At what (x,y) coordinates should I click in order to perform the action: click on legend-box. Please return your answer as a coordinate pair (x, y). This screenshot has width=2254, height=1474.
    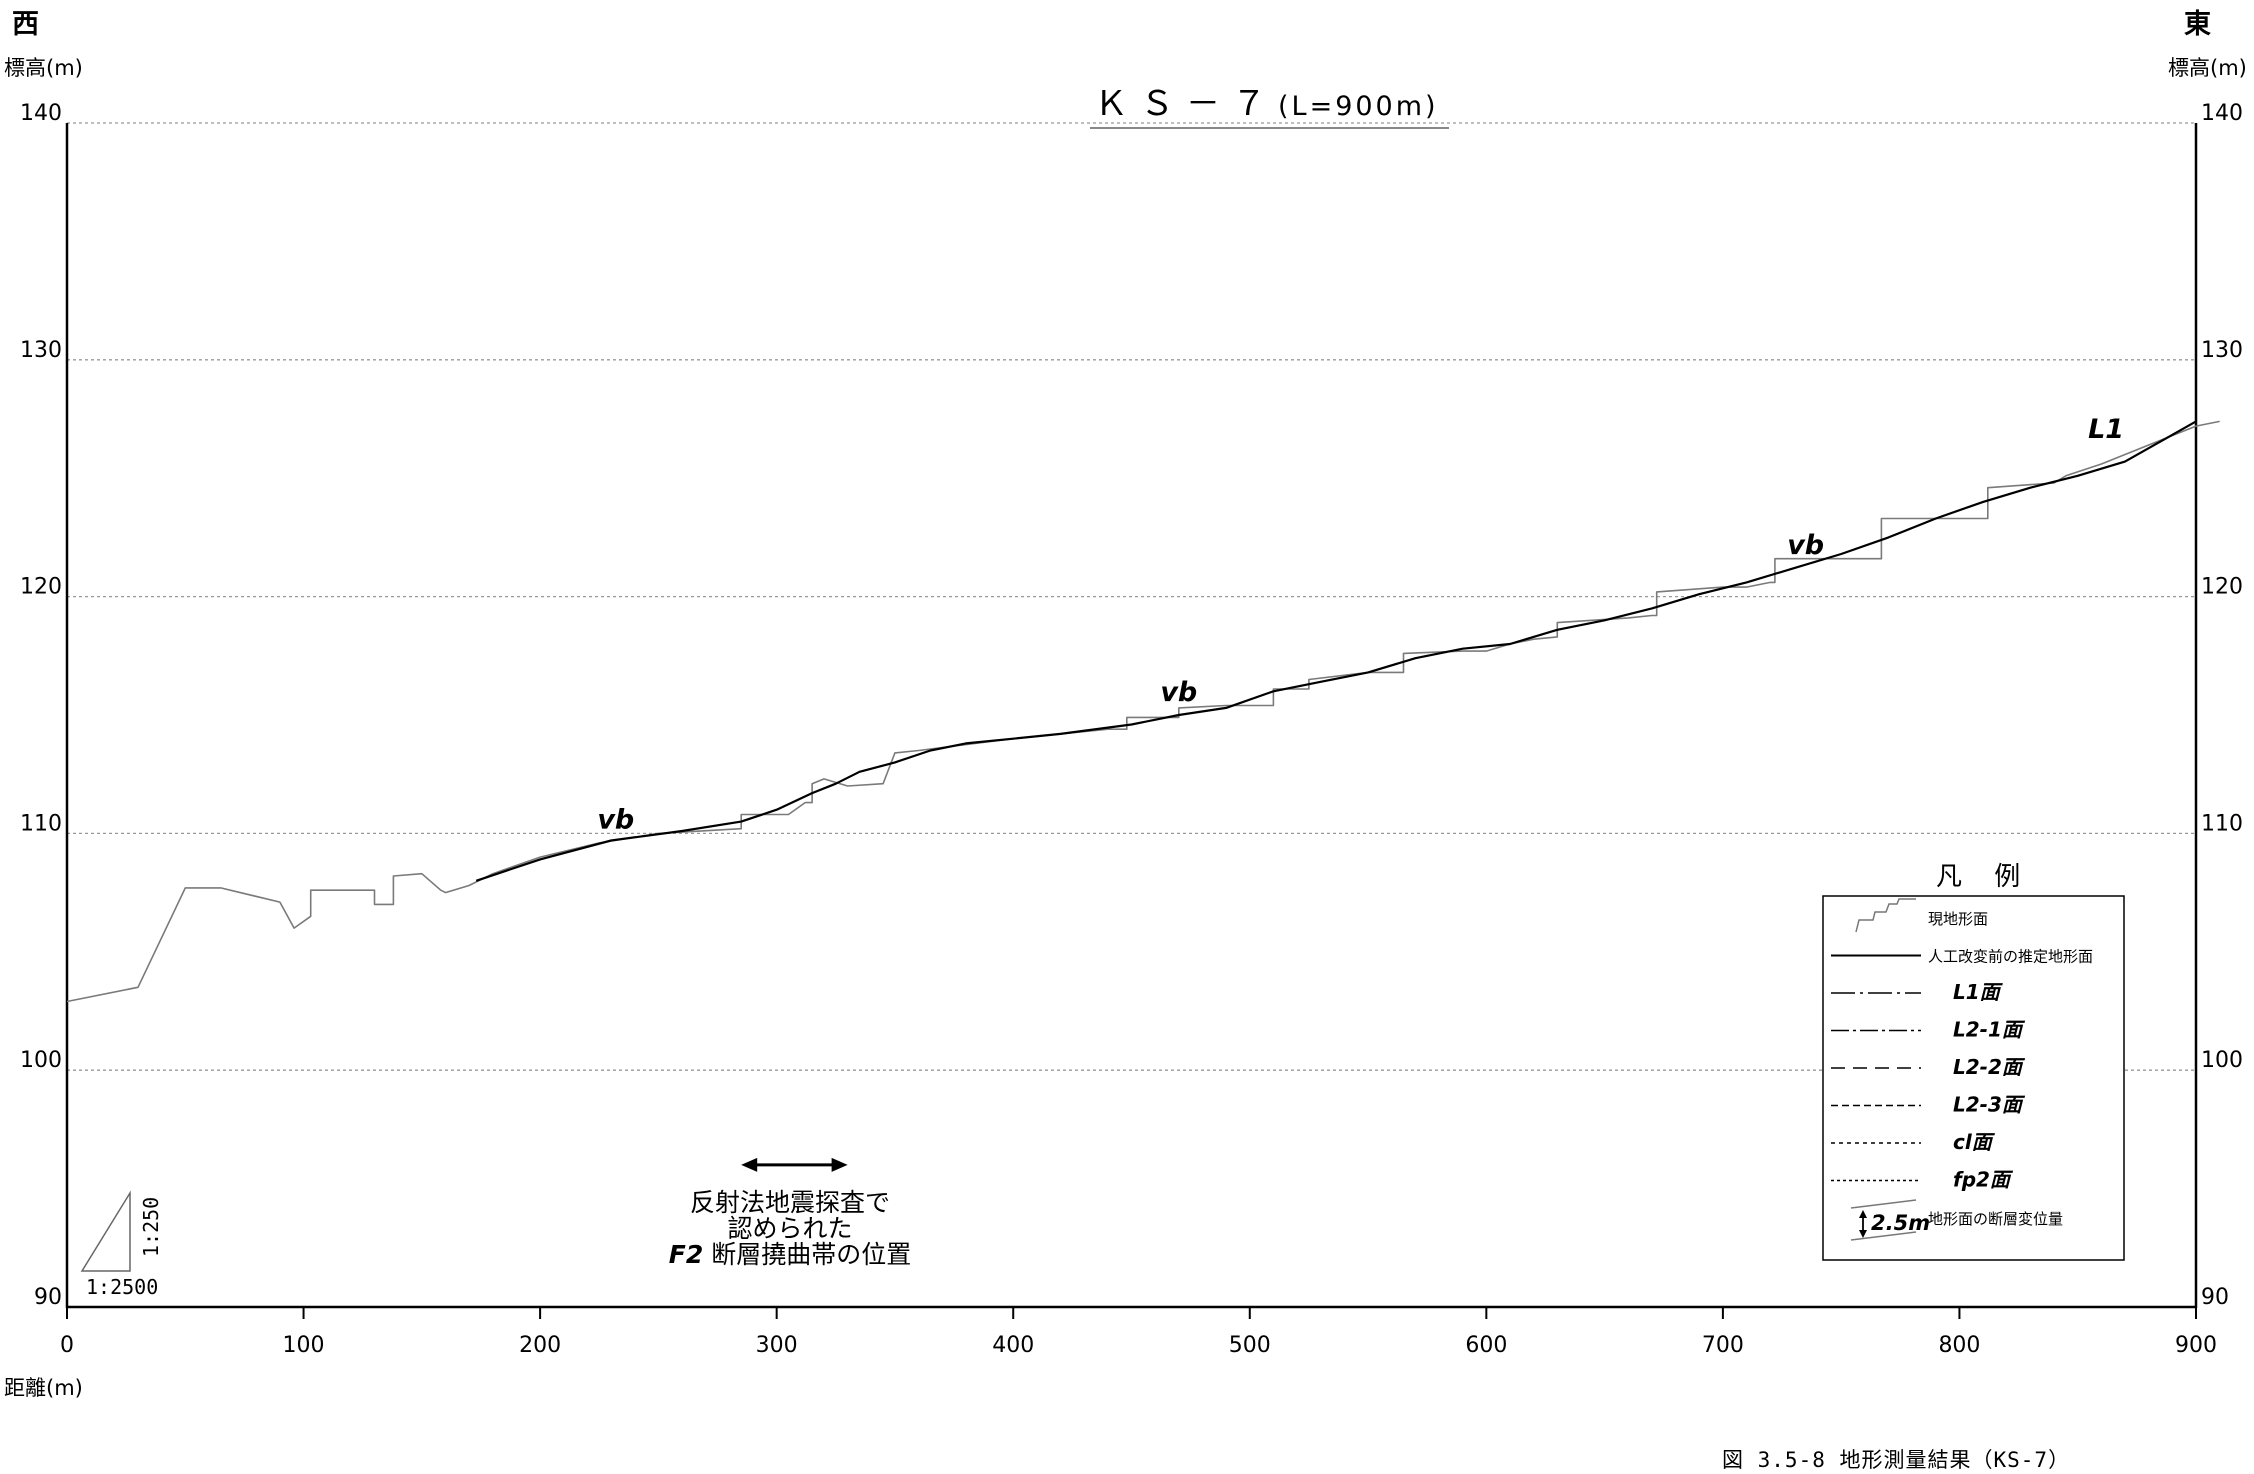
    Looking at the image, I should click on (1973, 1078).